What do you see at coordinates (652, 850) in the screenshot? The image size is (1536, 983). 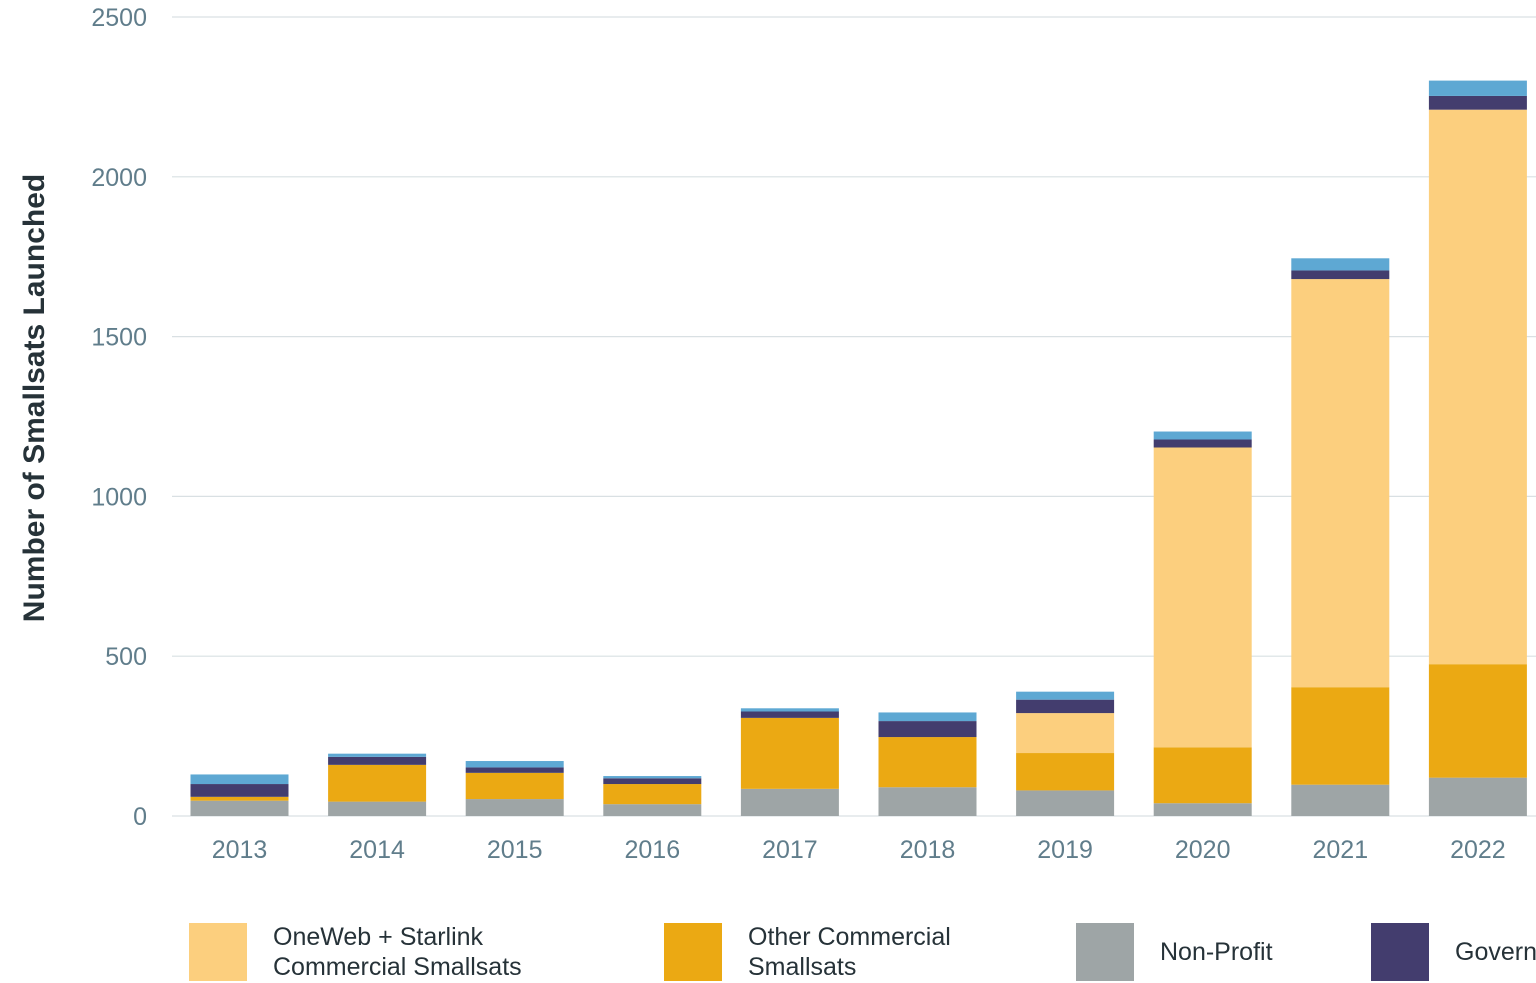 I see `x-tick-label: 2016` at bounding box center [652, 850].